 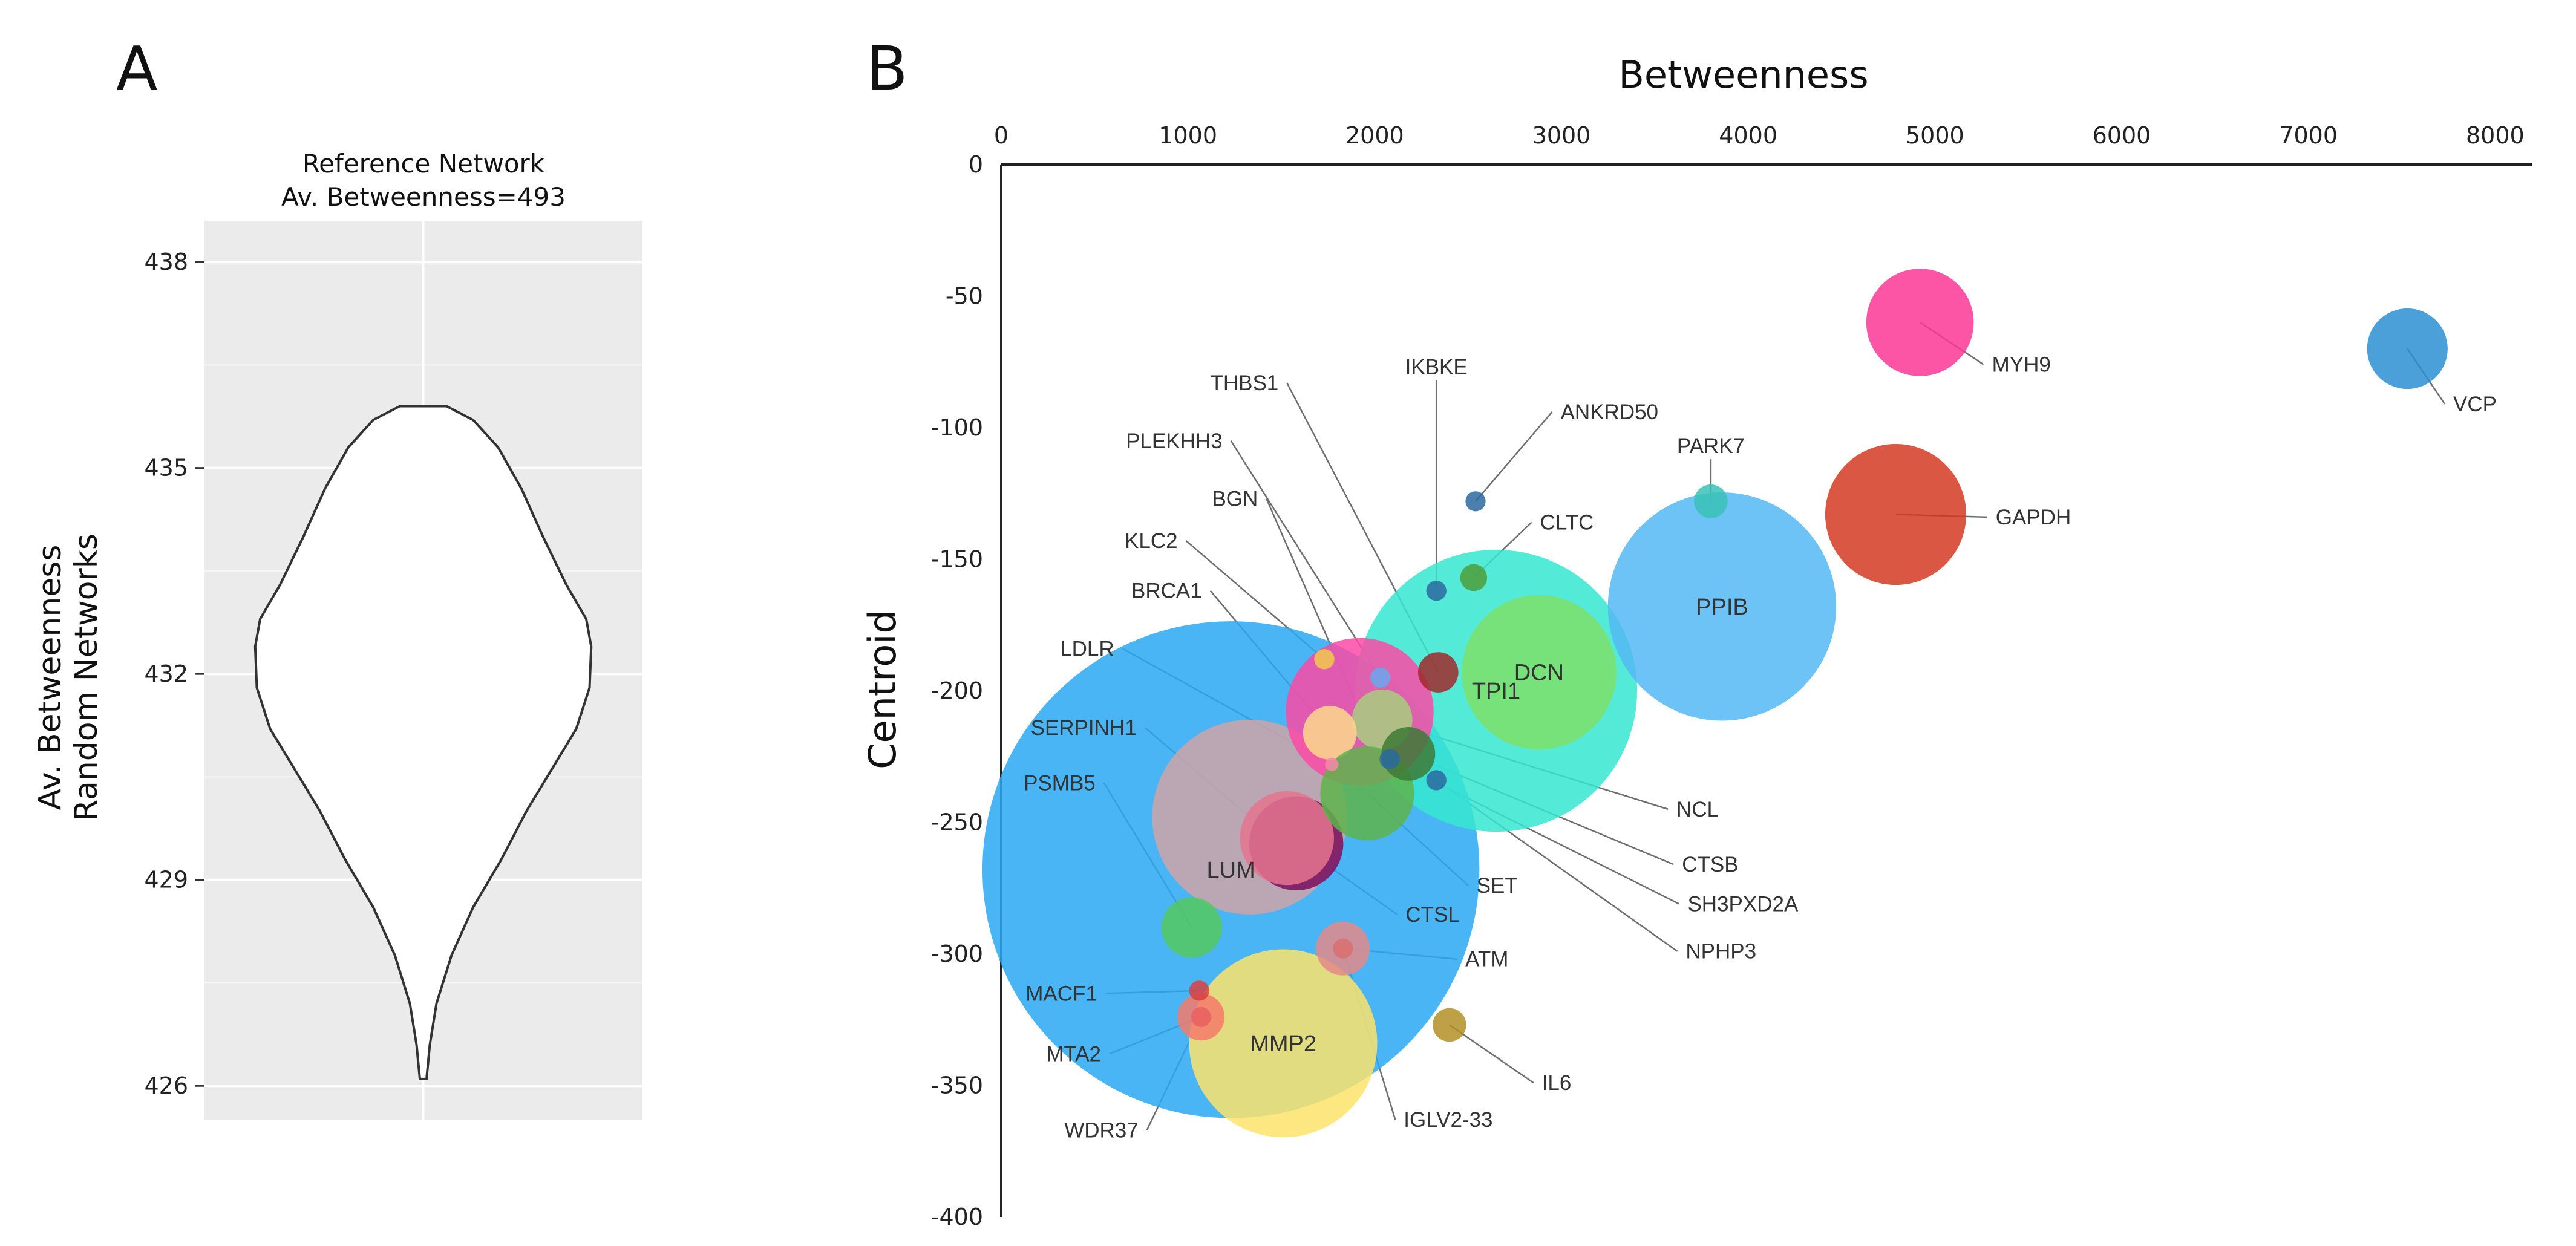 I want to click on bubble-label-myh9: MYH9, so click(x=2021, y=365).